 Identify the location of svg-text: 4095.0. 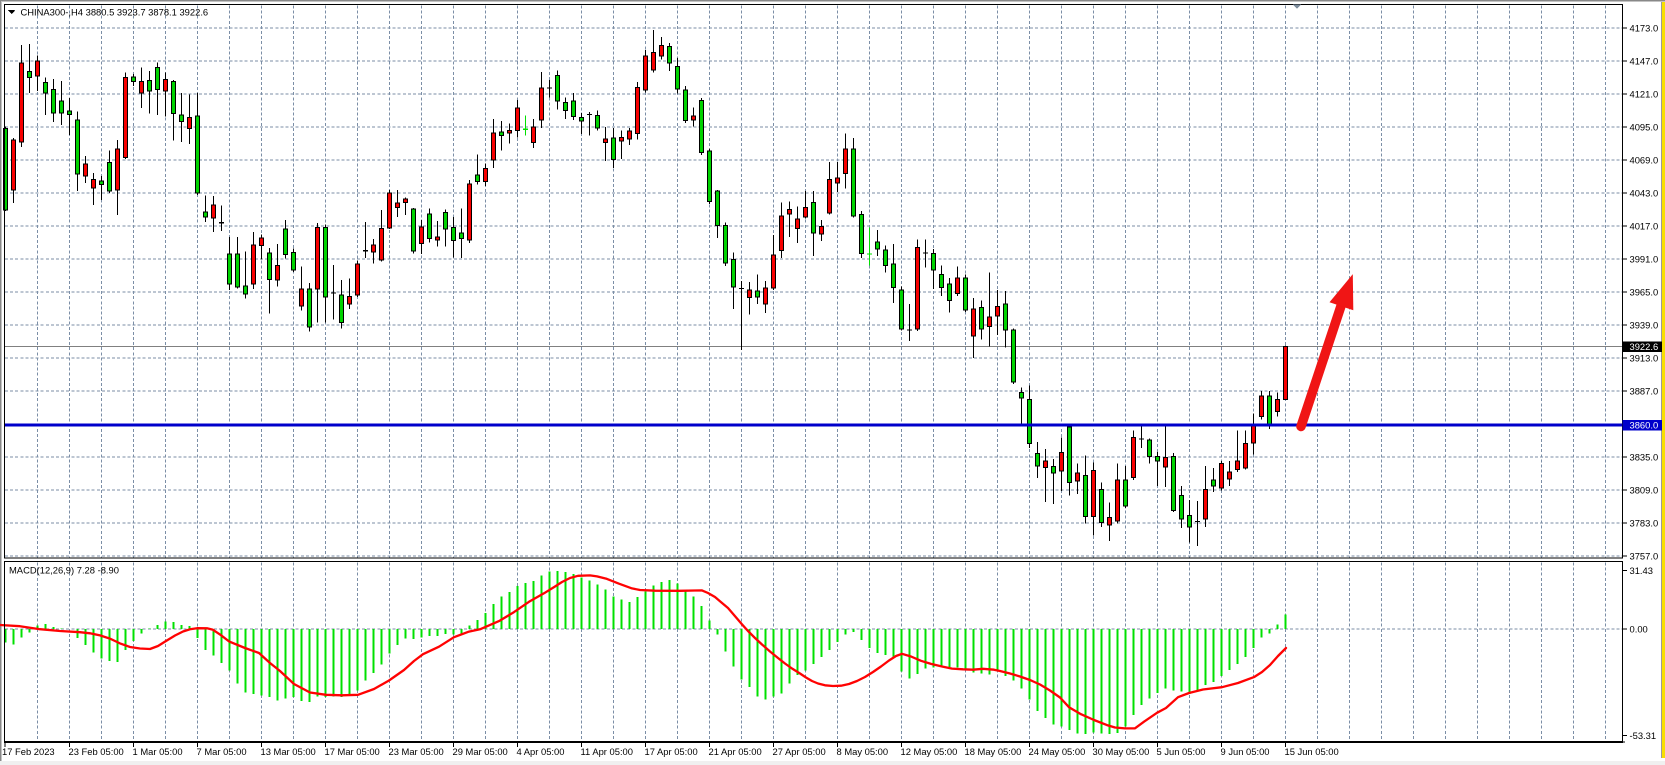
(1644, 127).